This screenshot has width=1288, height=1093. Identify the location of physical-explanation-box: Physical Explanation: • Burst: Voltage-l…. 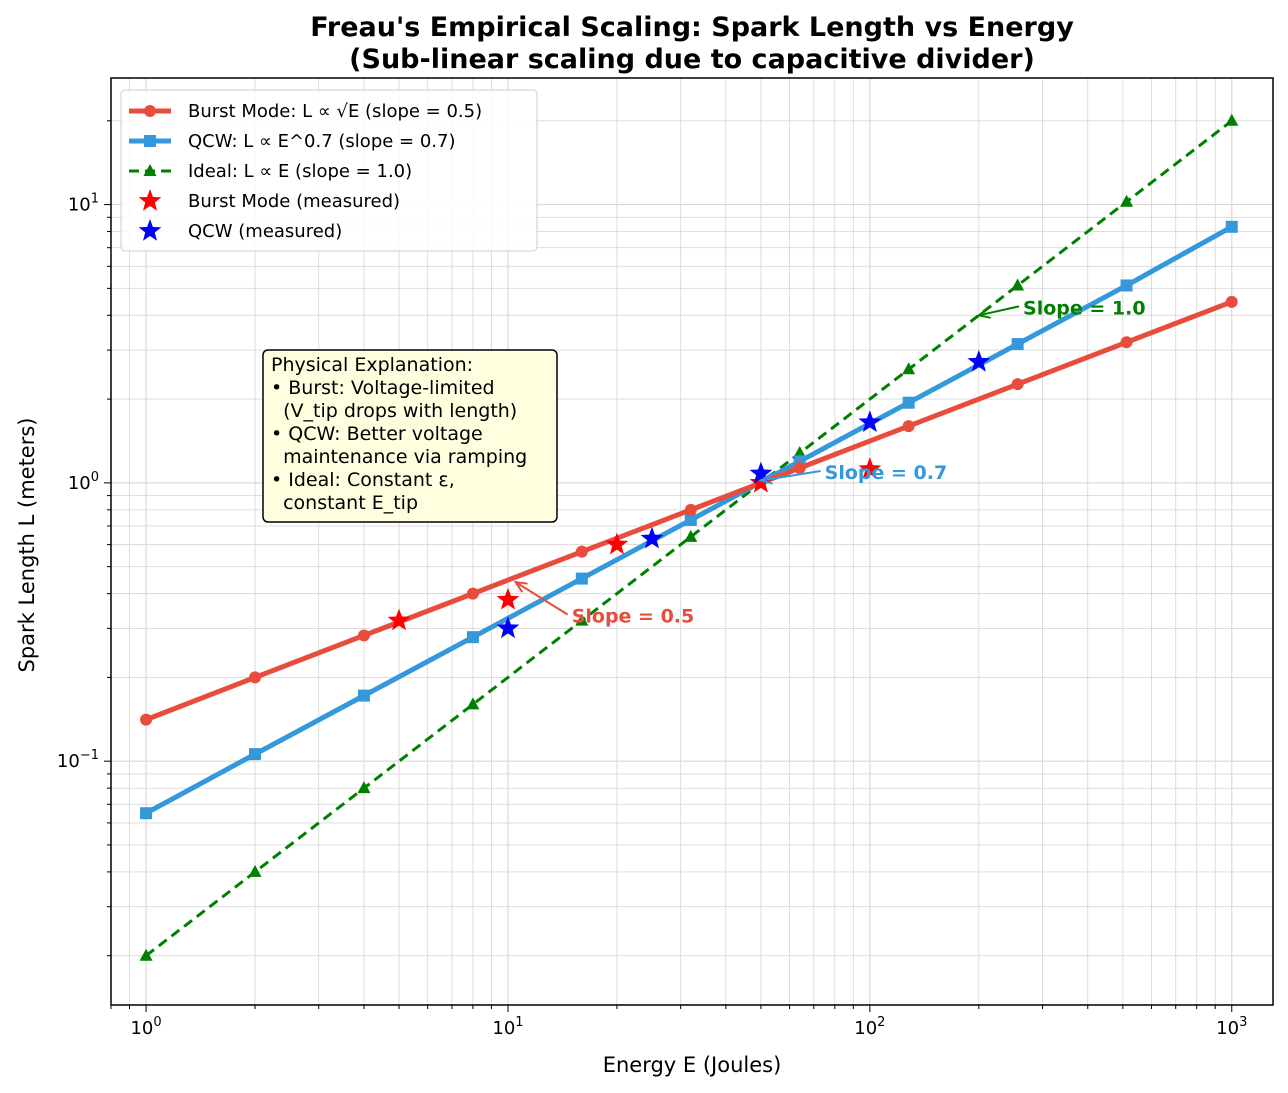
(410, 436).